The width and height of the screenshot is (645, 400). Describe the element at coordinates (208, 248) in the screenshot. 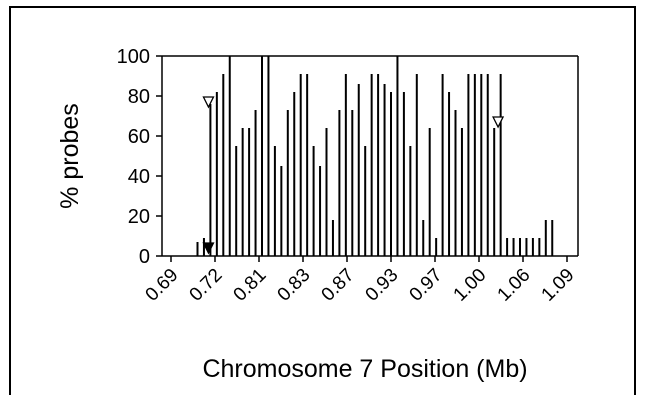

I see `filled-triangle-marker` at that location.